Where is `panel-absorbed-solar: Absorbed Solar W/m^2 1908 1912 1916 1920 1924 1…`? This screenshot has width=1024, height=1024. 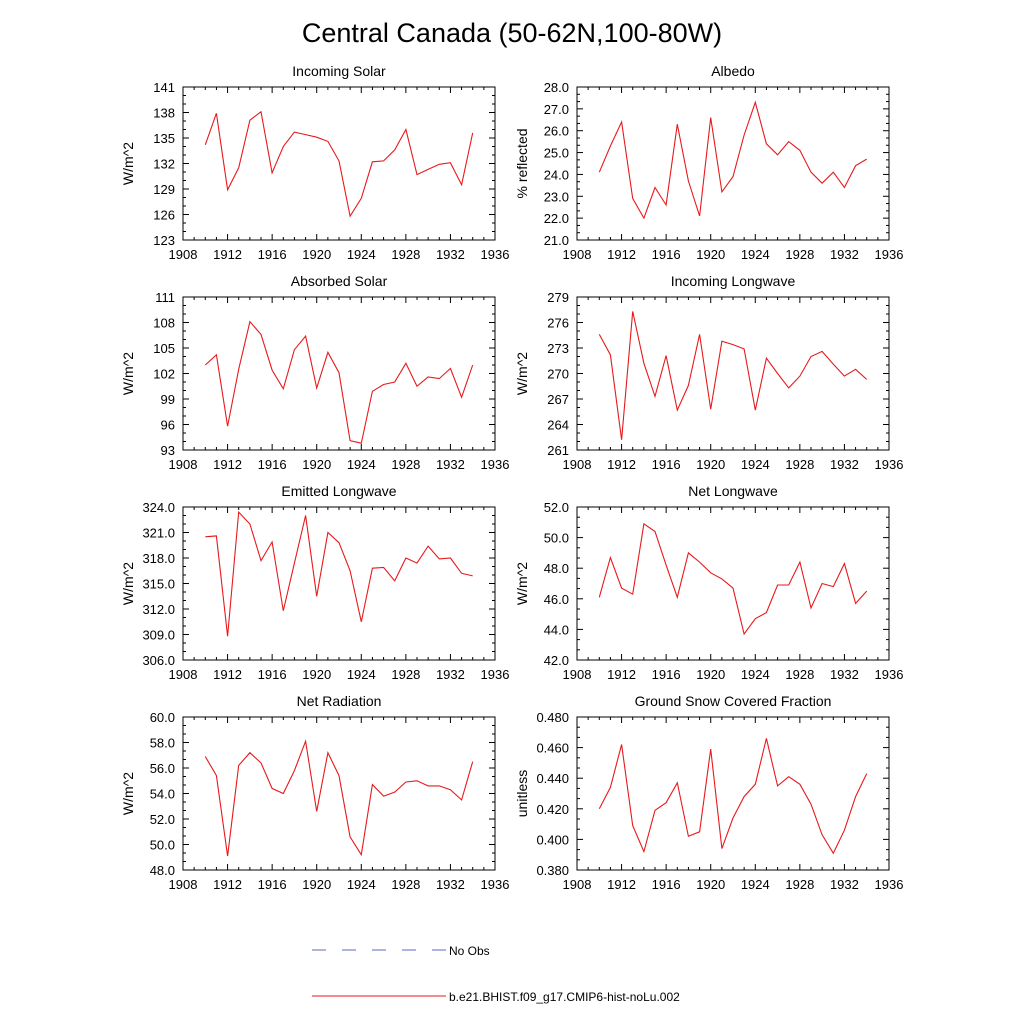 panel-absorbed-solar: Absorbed Solar W/m^2 1908 1912 1916 1920 1924 1… is located at coordinates (314, 372).